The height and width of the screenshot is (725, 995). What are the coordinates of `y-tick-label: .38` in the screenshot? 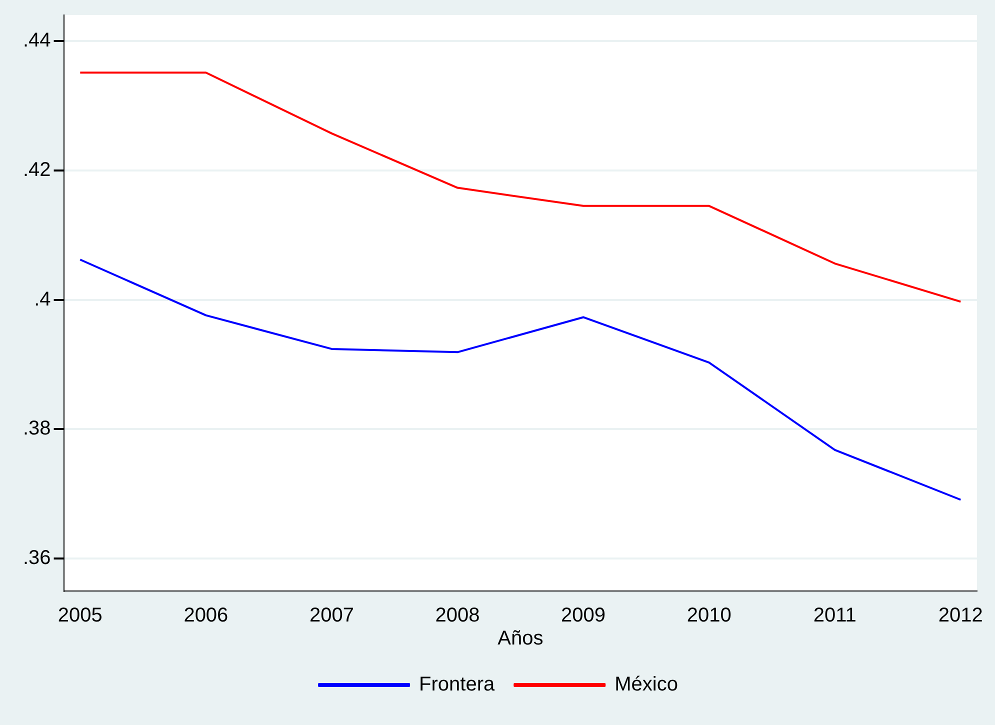 It's located at (36, 429).